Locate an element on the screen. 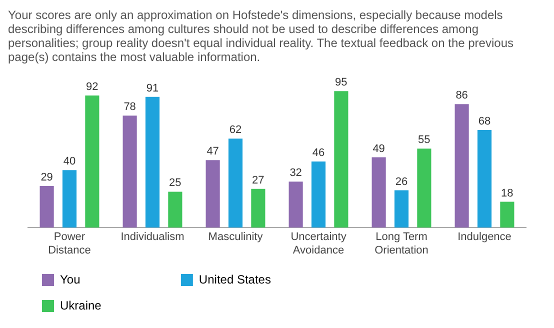 The height and width of the screenshot is (328, 554). data-label: 91 is located at coordinates (152, 88).